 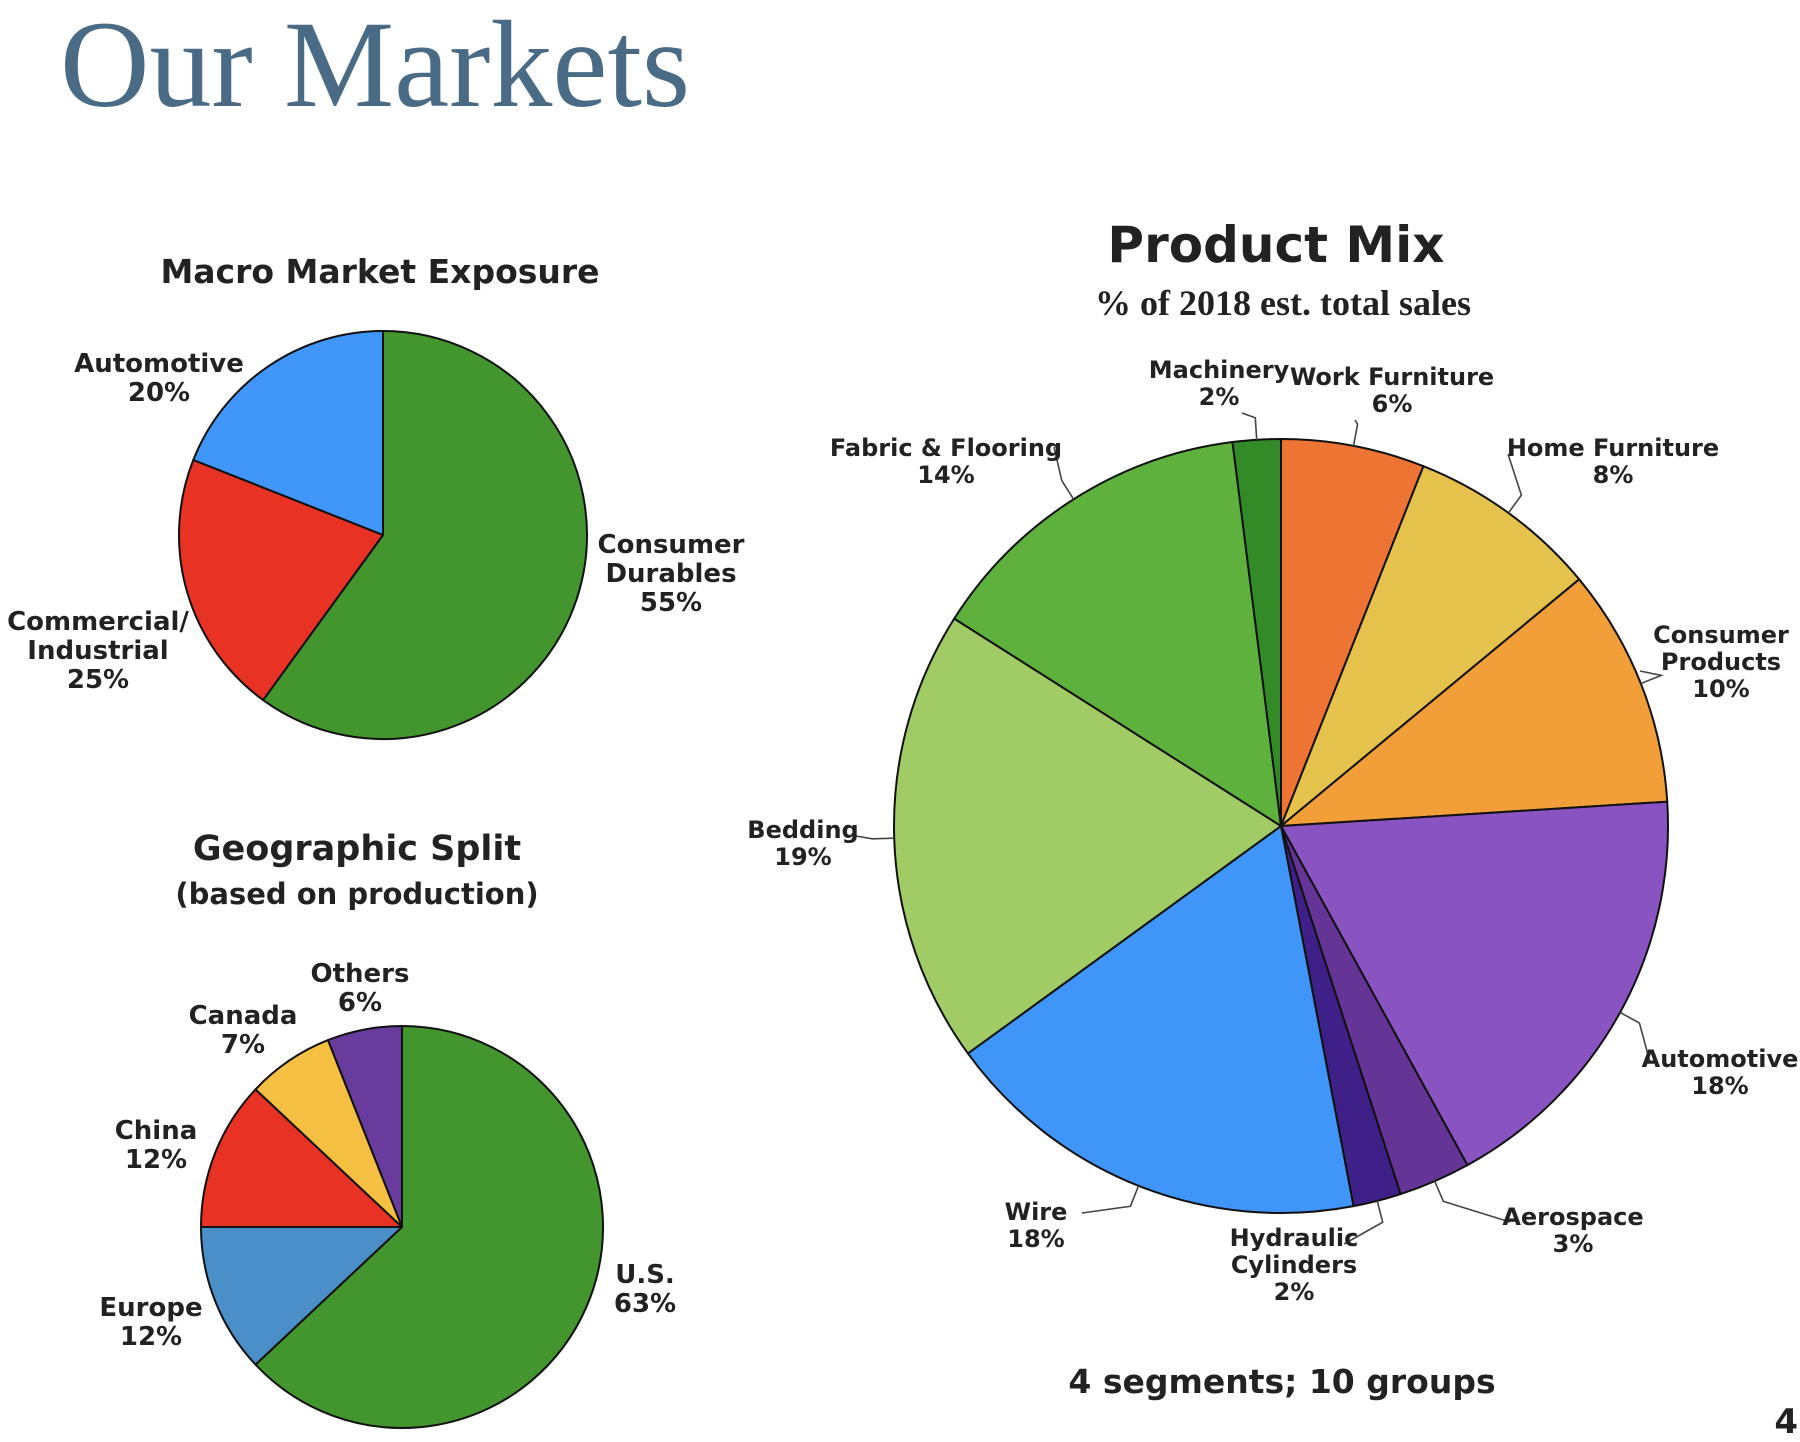 What do you see at coordinates (802, 830) in the screenshot?
I see `product-label-bedding-line-0: Bedding` at bounding box center [802, 830].